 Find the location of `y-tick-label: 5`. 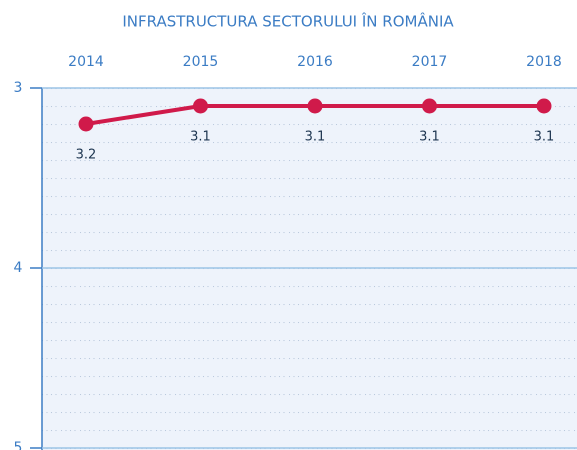

y-tick-label: 5 is located at coordinates (18, 445).